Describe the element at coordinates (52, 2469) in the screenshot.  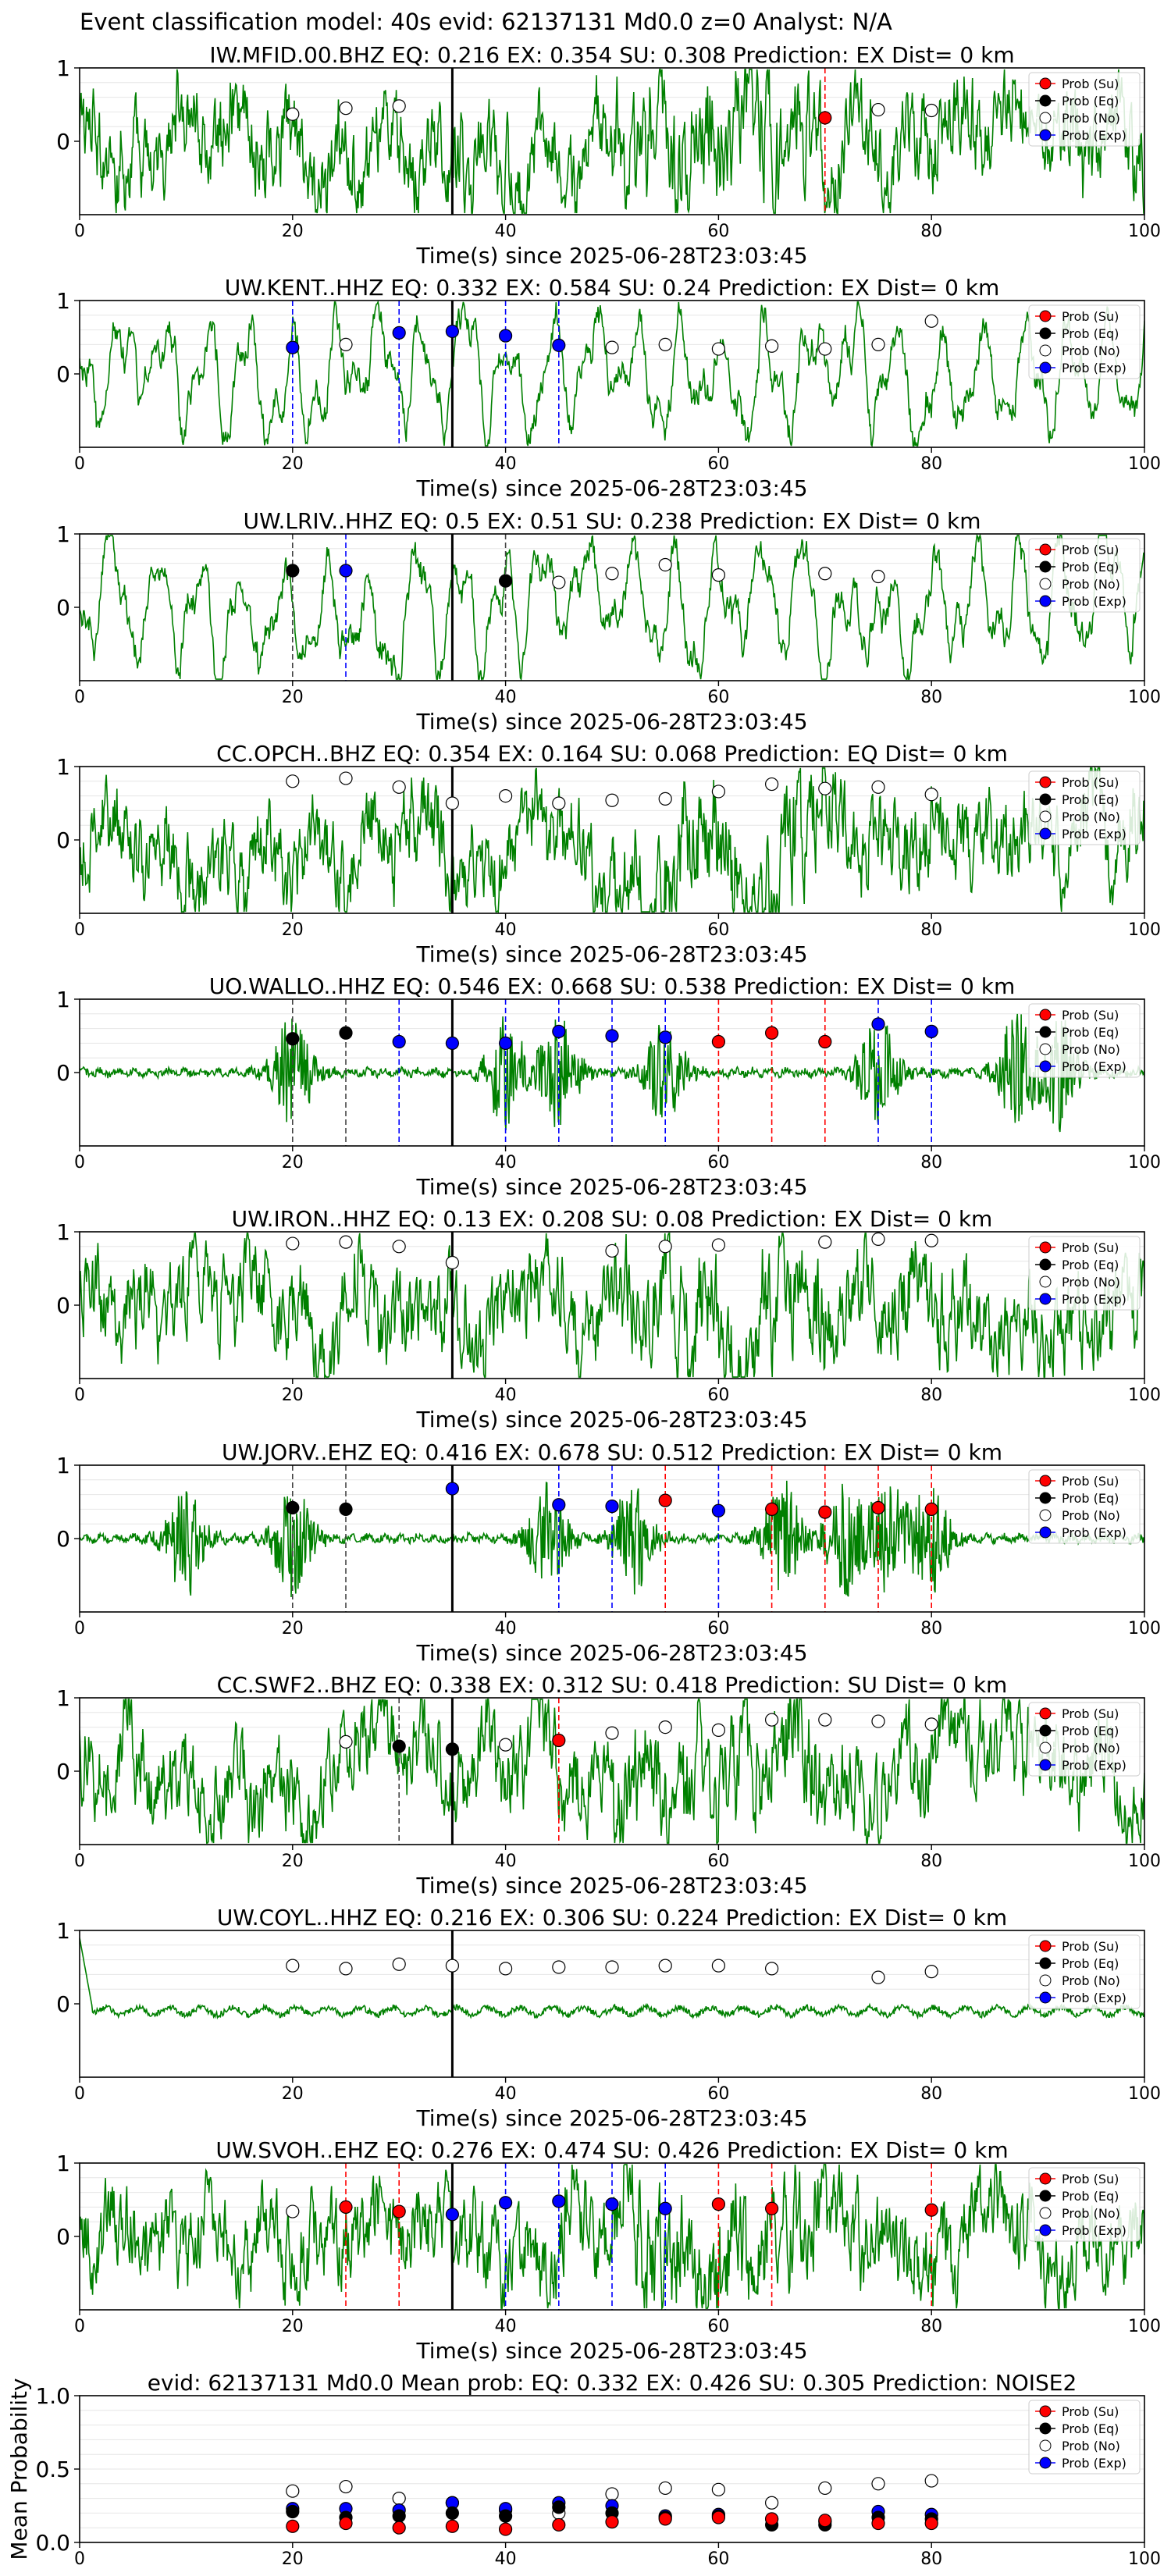
I see `y-tick-label: 0.5` at that location.